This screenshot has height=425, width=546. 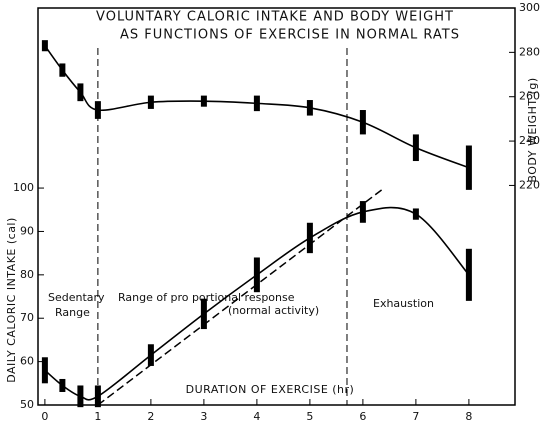 What do you see at coordinates (256, 416) in the screenshot?
I see `x-tick-label: 4` at bounding box center [256, 416].